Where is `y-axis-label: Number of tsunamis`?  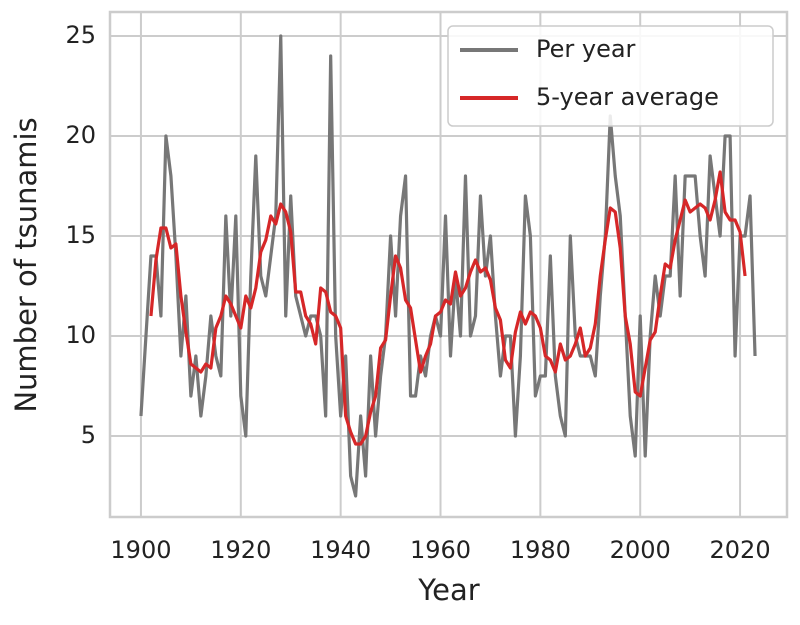 y-axis-label: Number of tsunamis is located at coordinates (26, 264).